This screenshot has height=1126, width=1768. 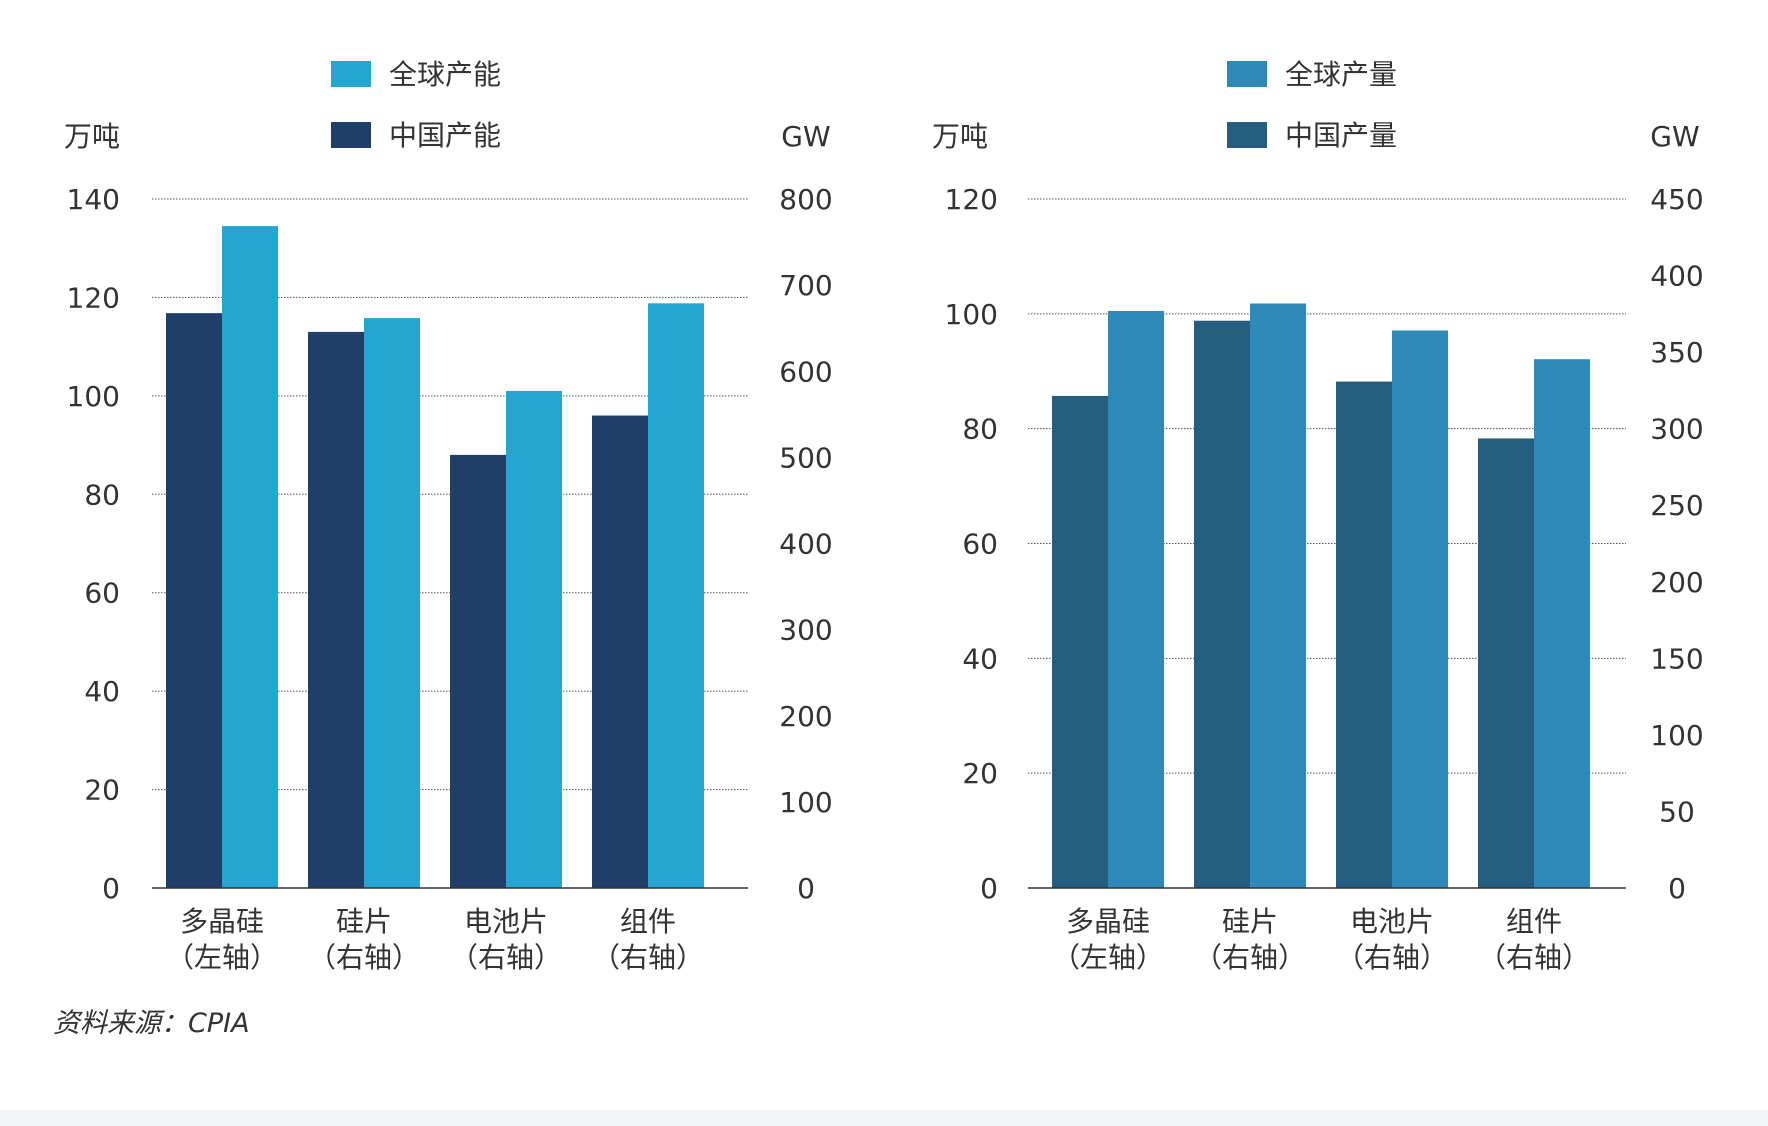 What do you see at coordinates (151, 1023) in the screenshot?
I see `source-note: 资料来源：CPIA` at bounding box center [151, 1023].